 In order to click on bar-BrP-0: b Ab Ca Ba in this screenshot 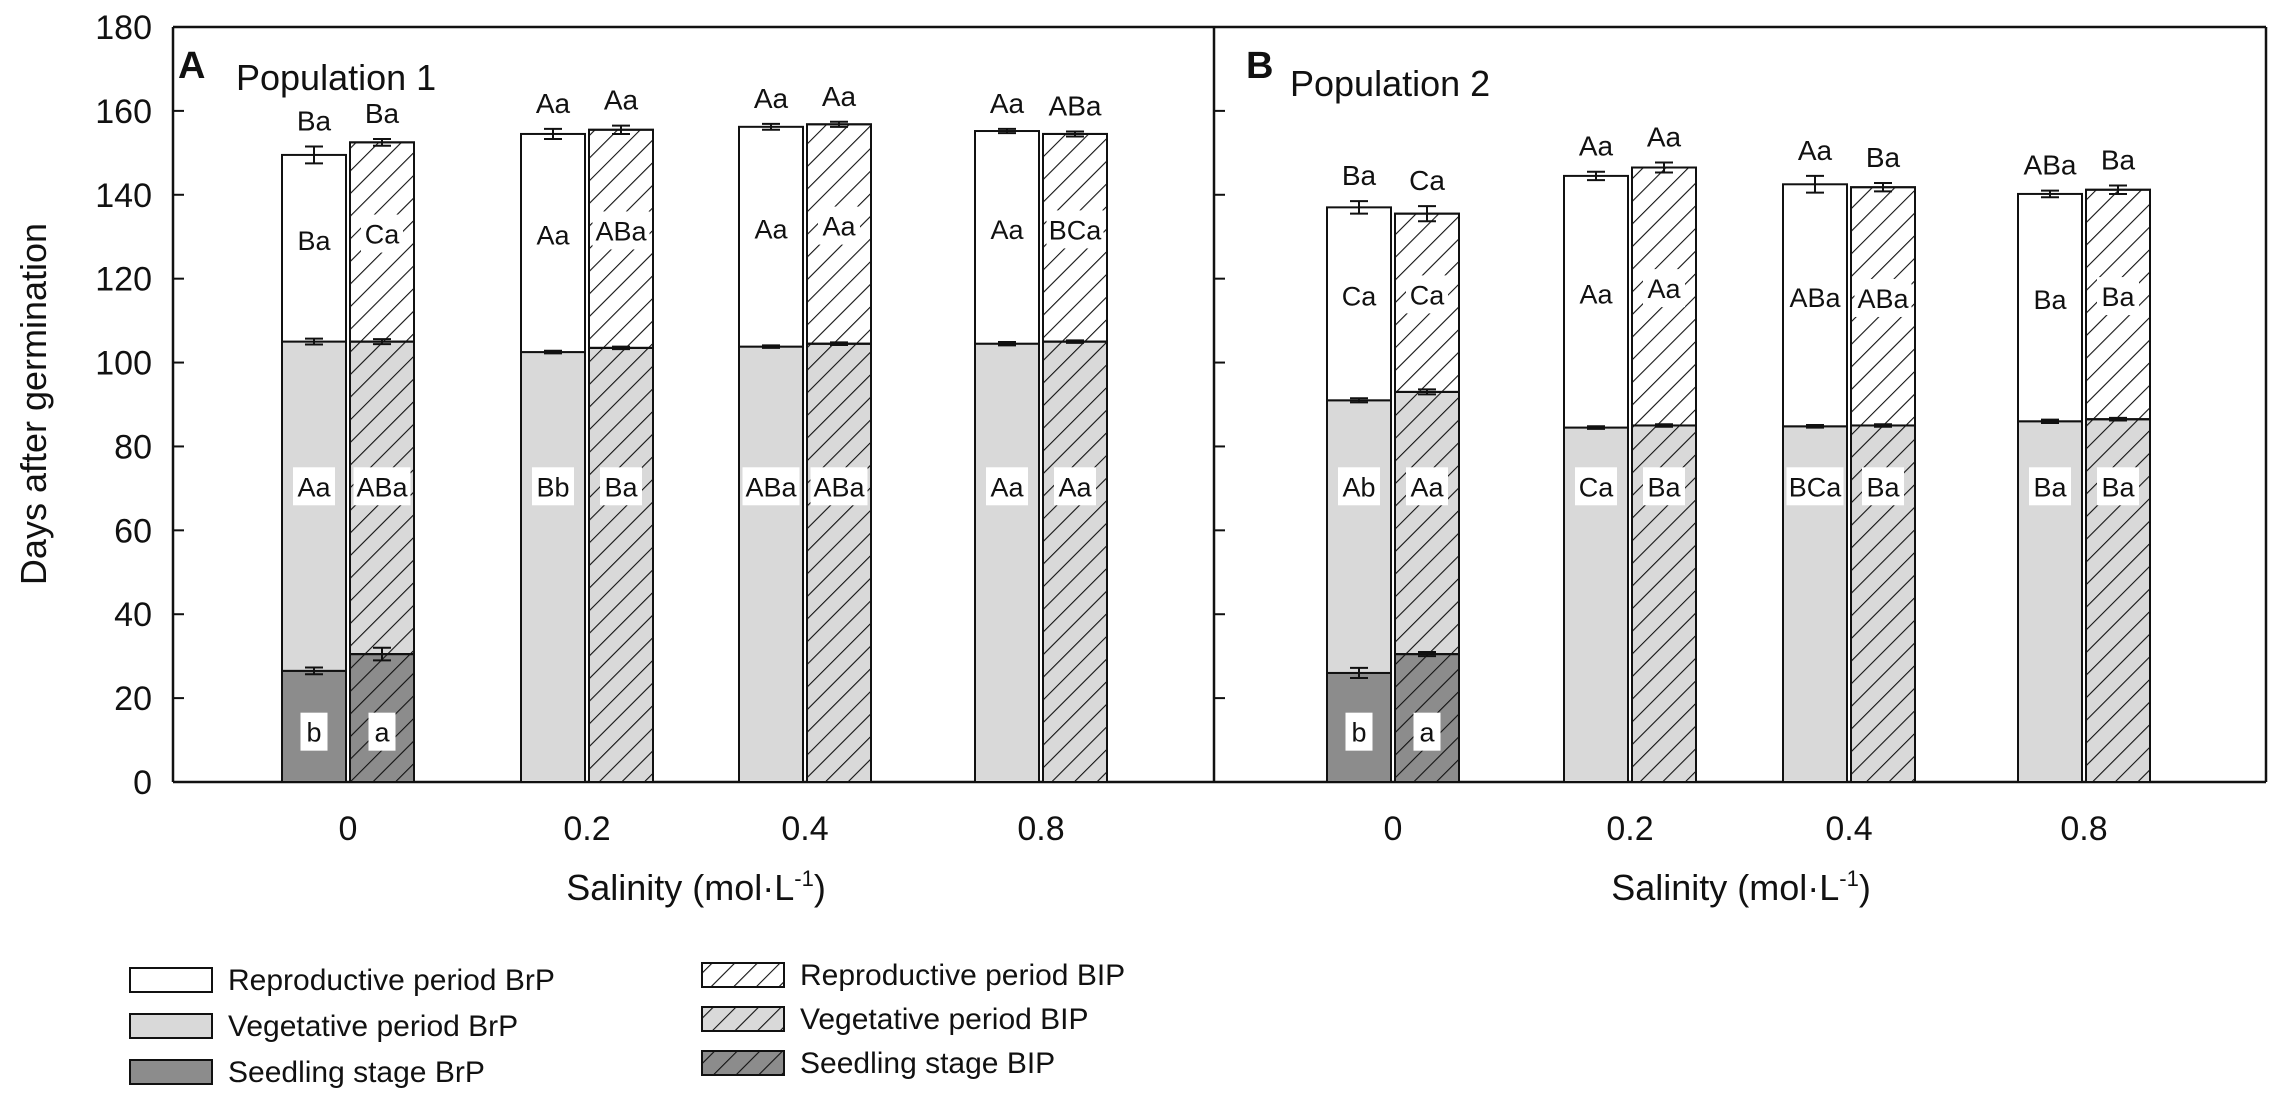, I will do `click(1359, 472)`.